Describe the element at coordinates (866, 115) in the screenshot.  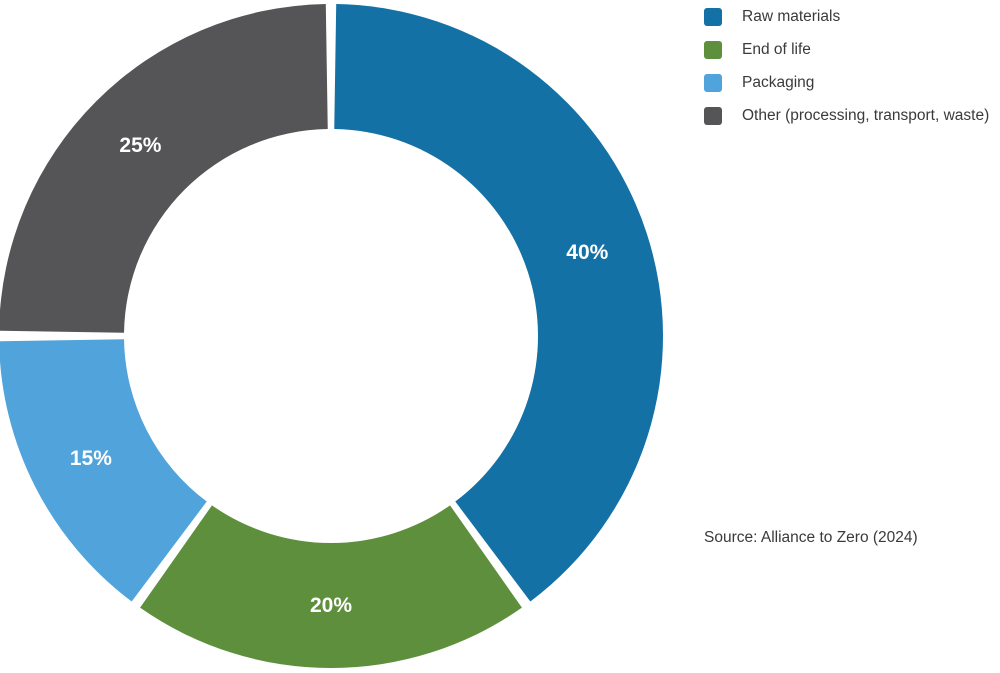
I see `legend-label: Other (processing, transport, waste)` at that location.